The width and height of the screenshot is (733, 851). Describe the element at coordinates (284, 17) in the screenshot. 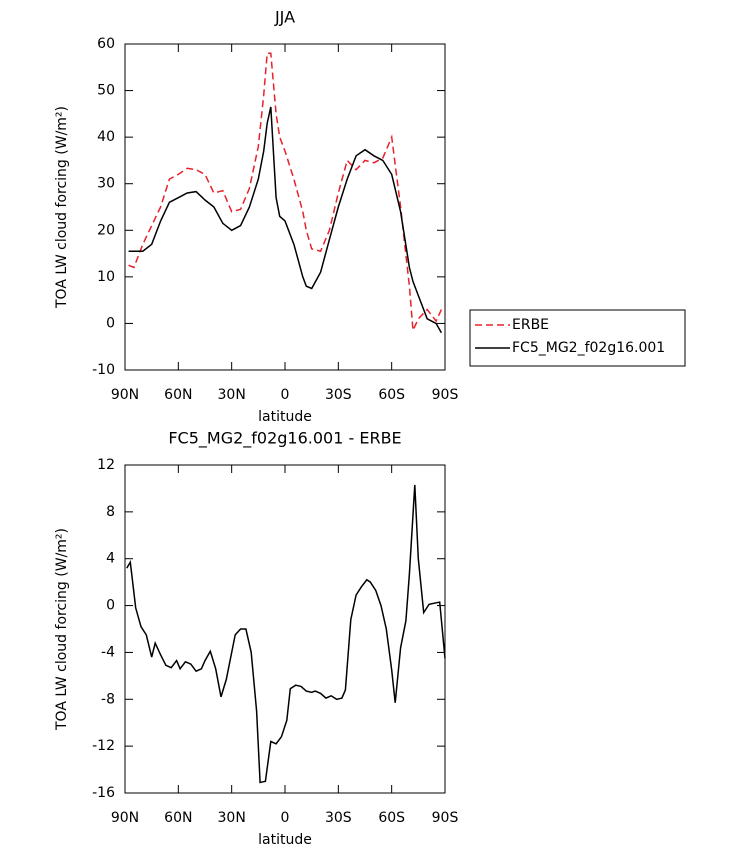

I see `chart-title: JJA` at that location.